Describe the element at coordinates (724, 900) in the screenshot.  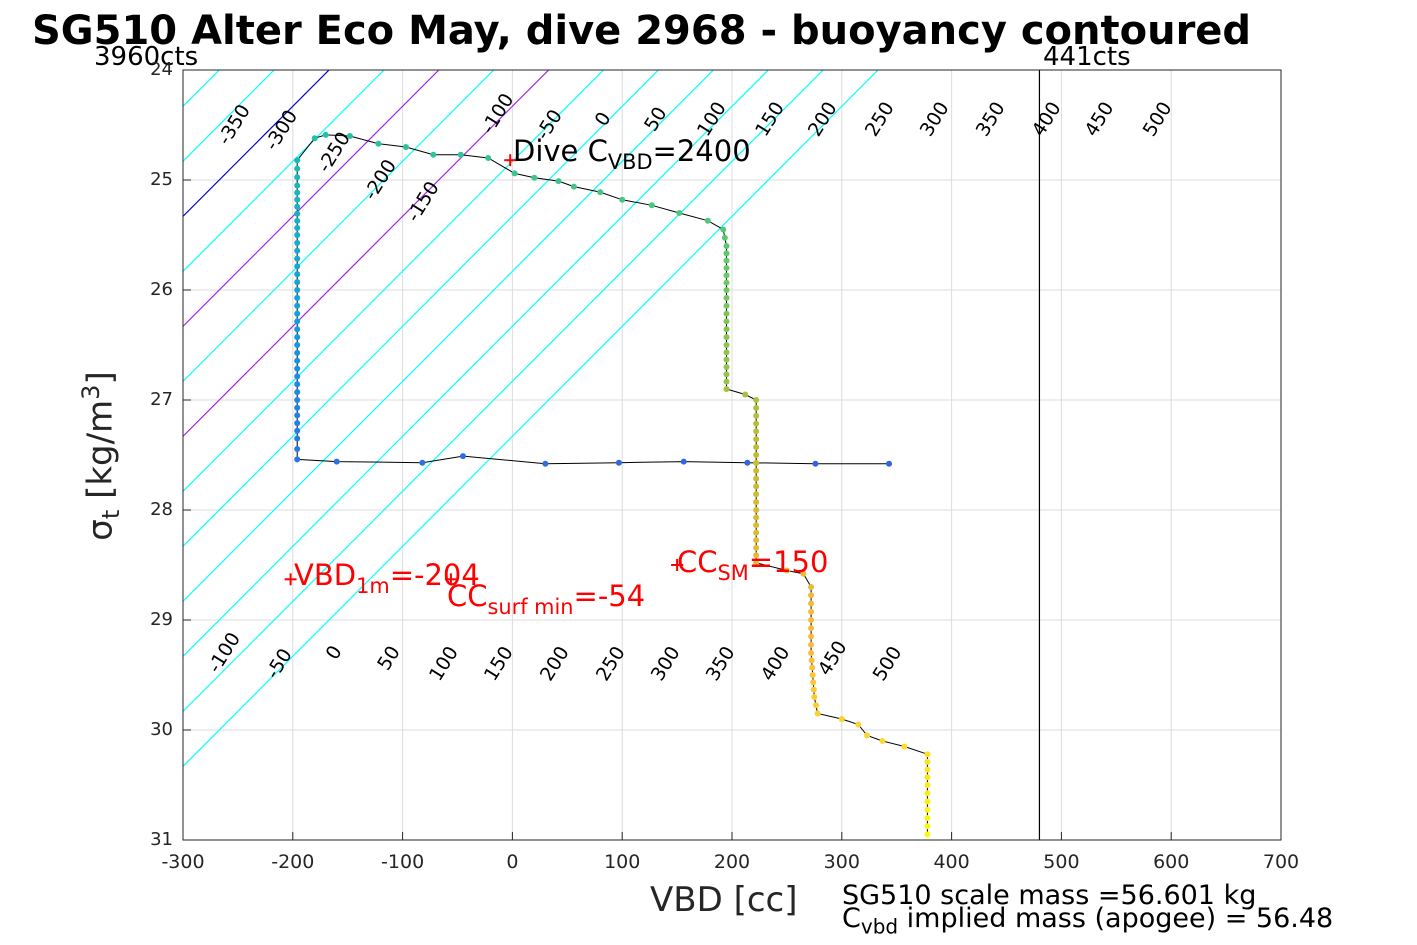
I see `x-axis-label: VBD [cc]` at that location.